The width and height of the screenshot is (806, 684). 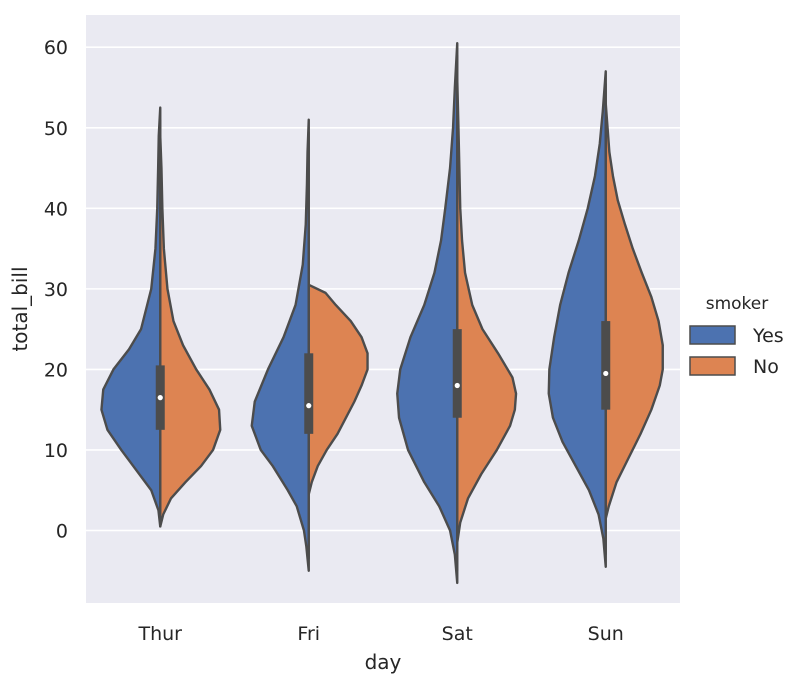 I want to click on legend-label-yes: Yes, so click(x=768, y=336).